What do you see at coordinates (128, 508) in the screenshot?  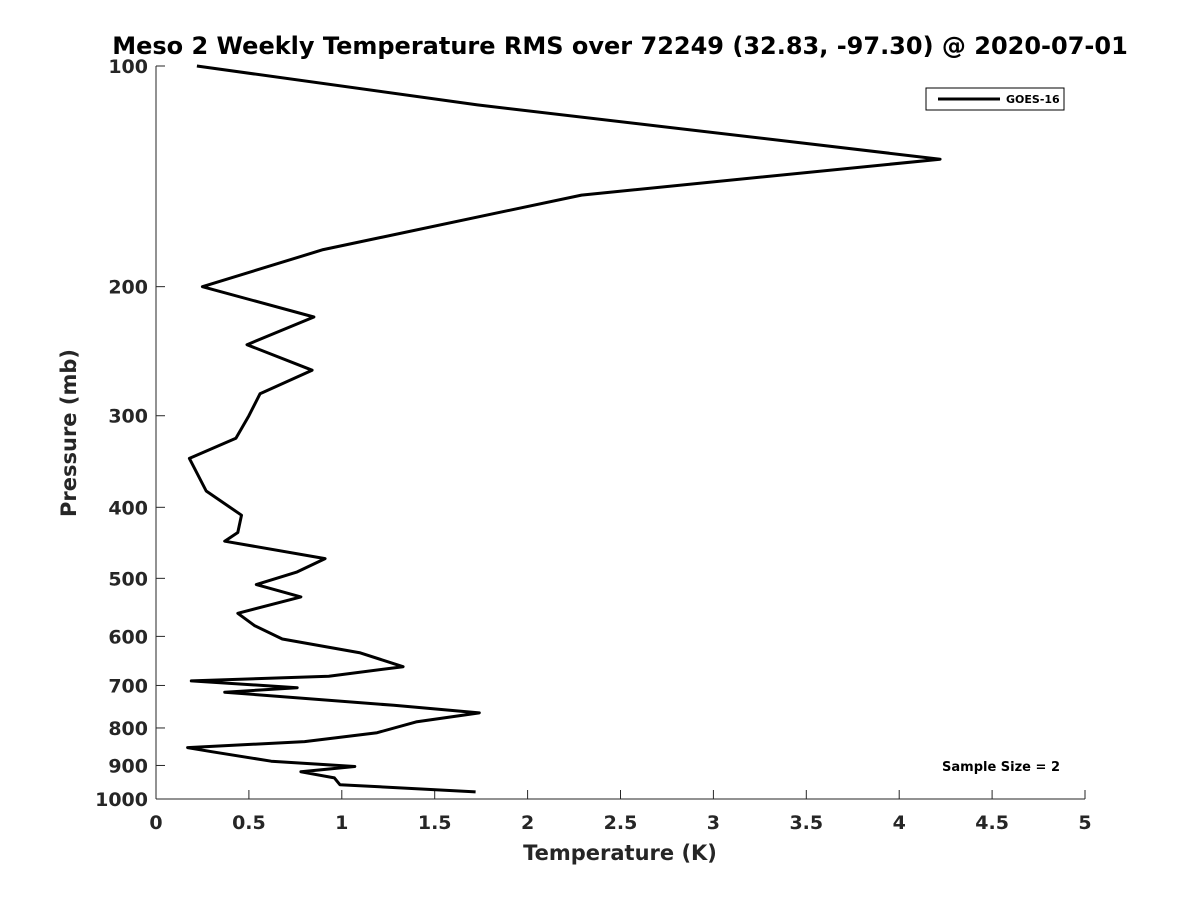 I see `y-tick-label: 400` at bounding box center [128, 508].